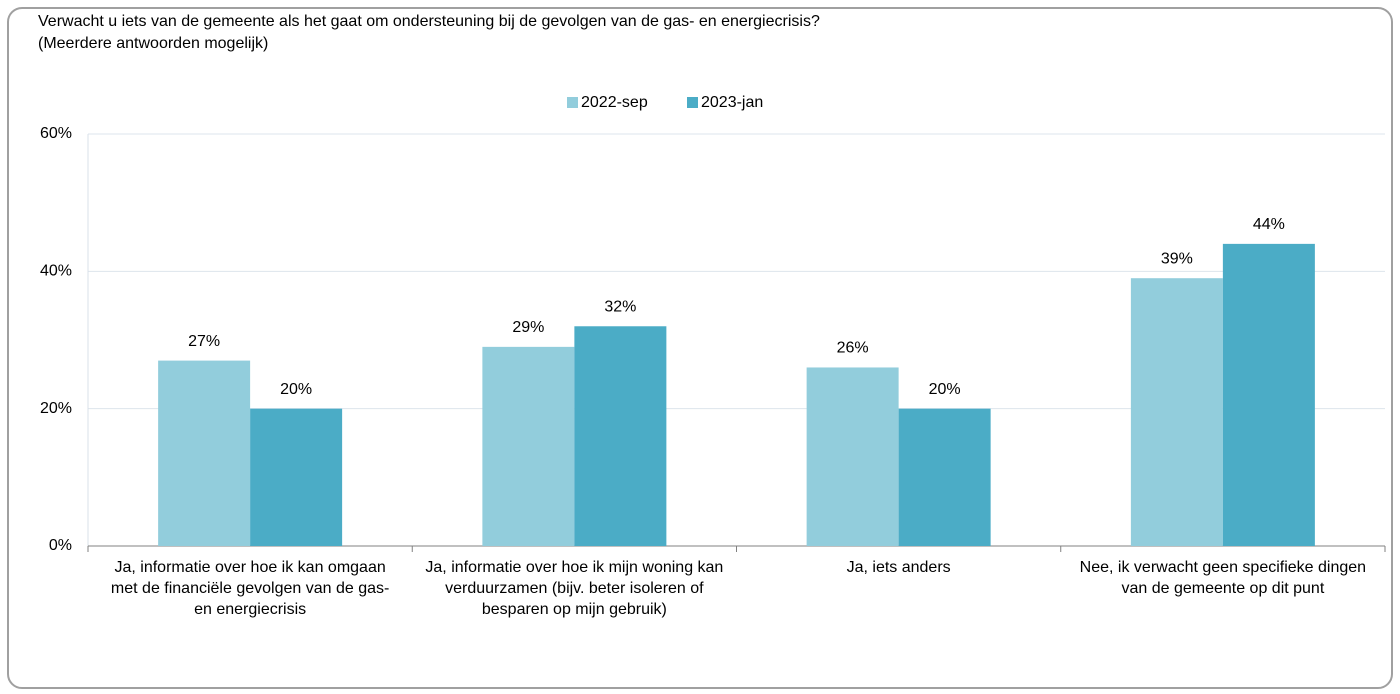  What do you see at coordinates (204, 341) in the screenshot?
I see `data-label: 27%` at bounding box center [204, 341].